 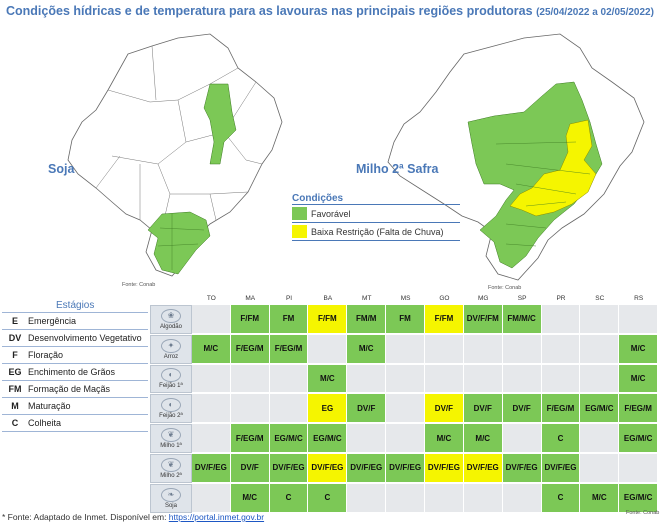 I want to click on stage-code: C, so click(x=15, y=423).